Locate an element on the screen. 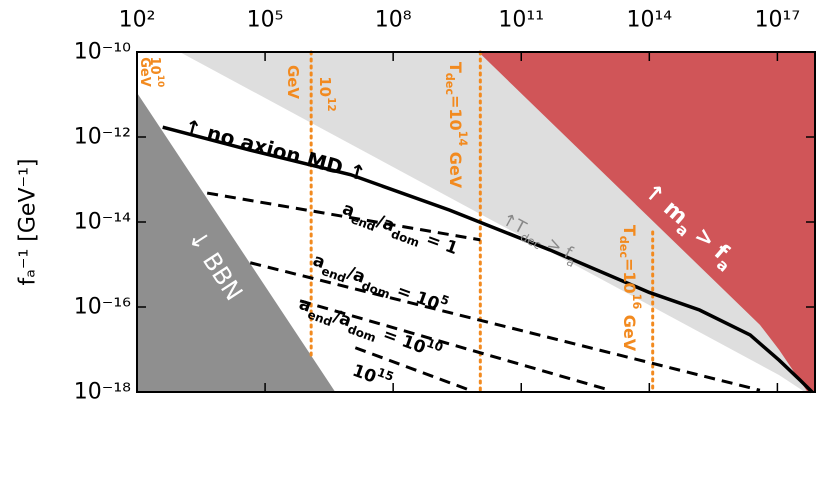 The image size is (830, 500). annotation: Tdec=1016 GeV is located at coordinates (630, 288).